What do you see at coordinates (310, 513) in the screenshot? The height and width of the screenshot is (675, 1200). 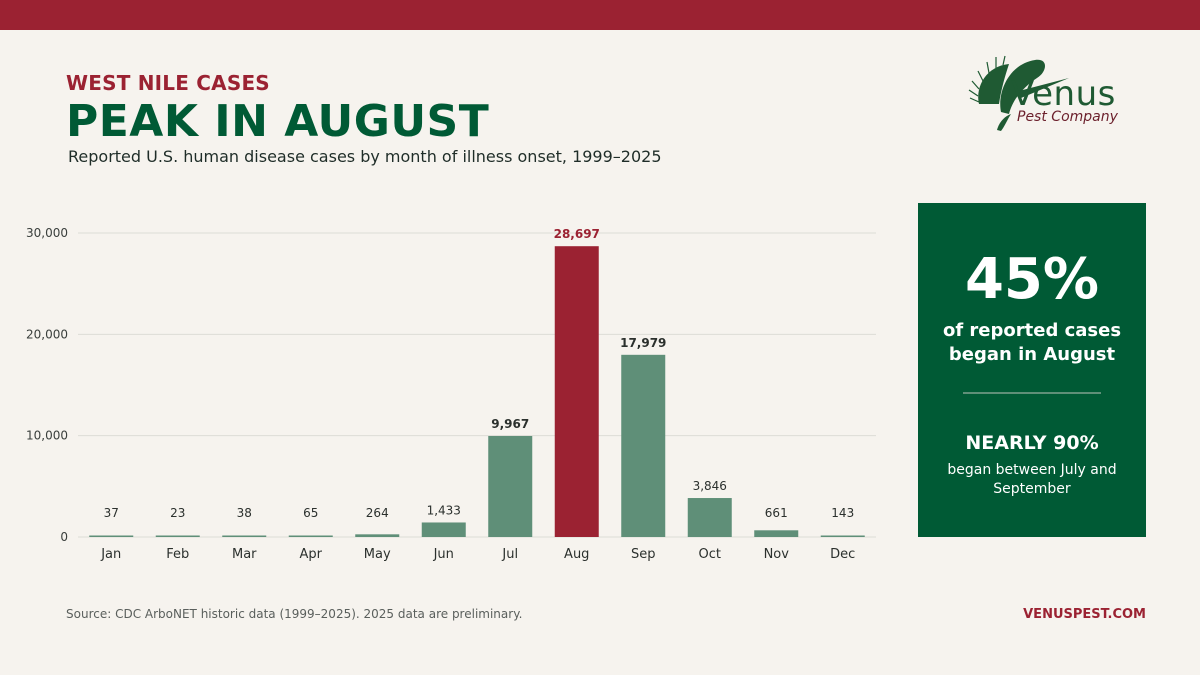 I see `data-label: 65` at bounding box center [310, 513].